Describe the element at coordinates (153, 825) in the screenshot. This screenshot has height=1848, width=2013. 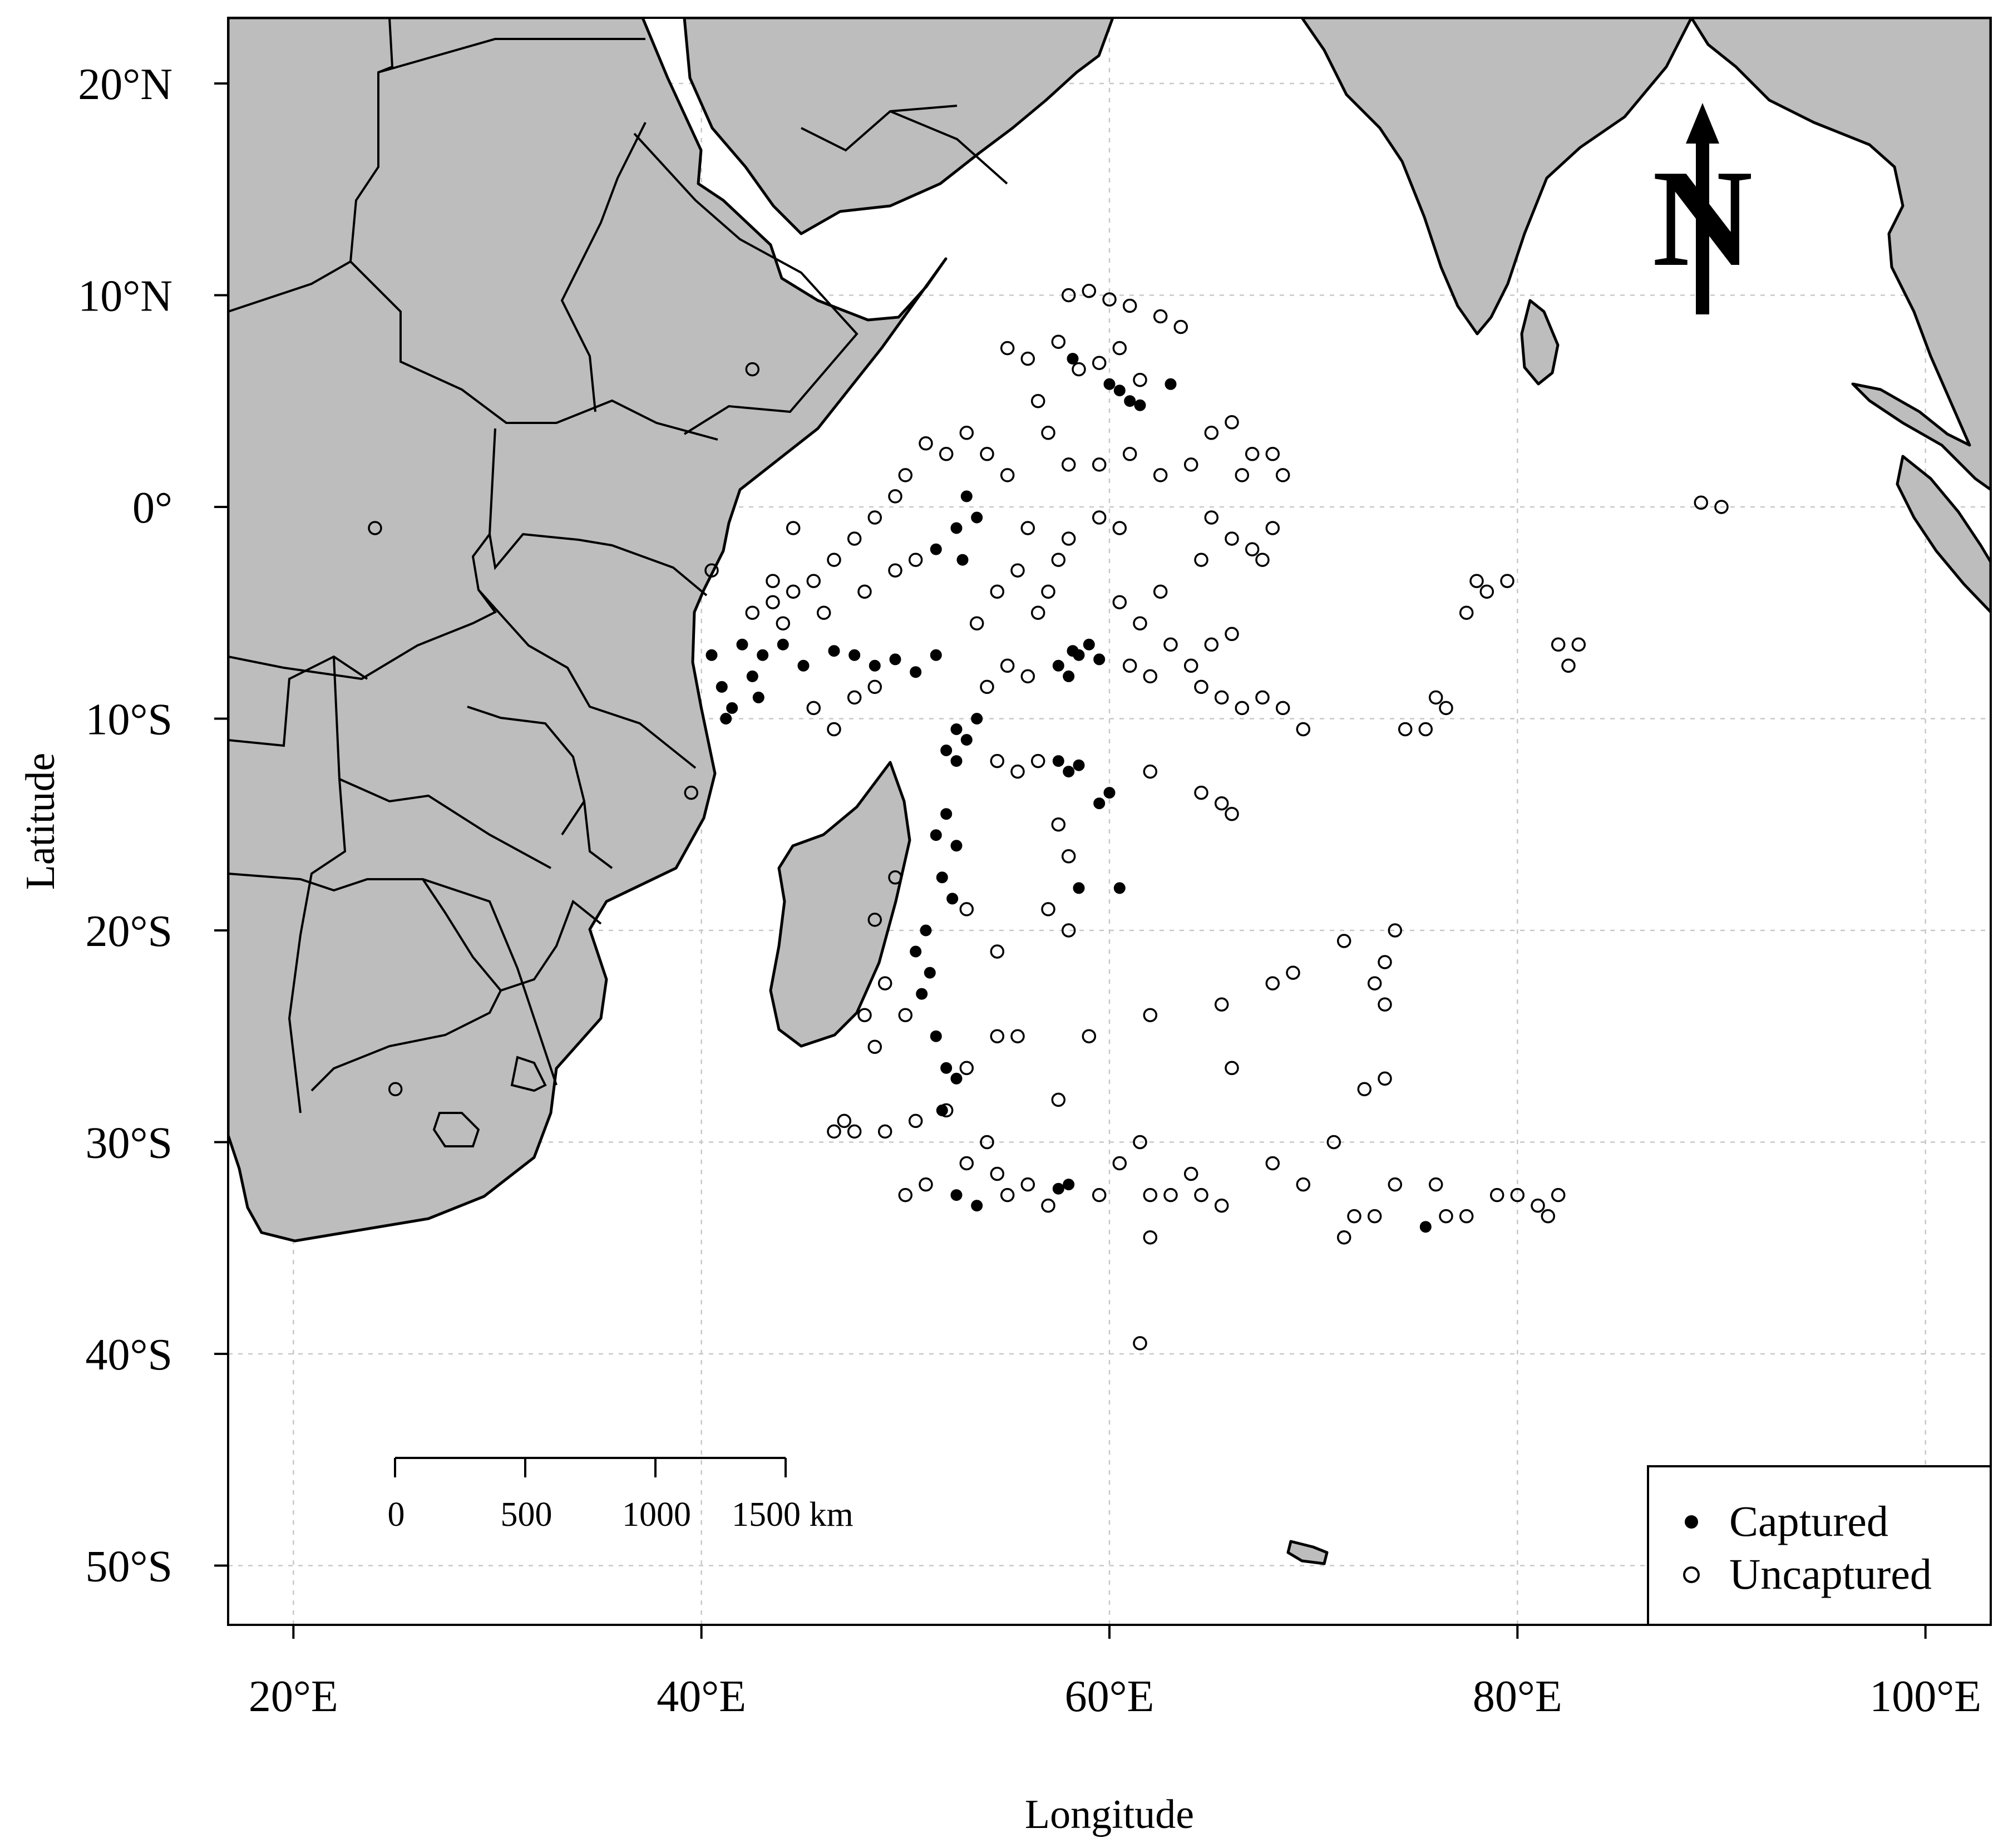
I see `y-axis-ticks: 20°N 10°N 0° 10°S 20°S 30°S 40°S 50°S` at that location.